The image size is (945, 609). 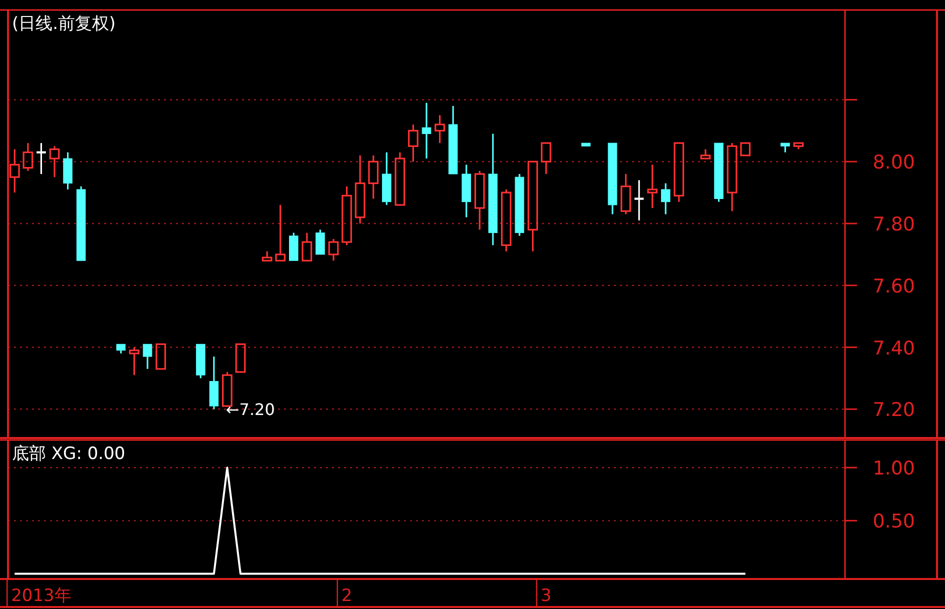 I want to click on y-tick-label: 8.00, so click(x=893, y=163).